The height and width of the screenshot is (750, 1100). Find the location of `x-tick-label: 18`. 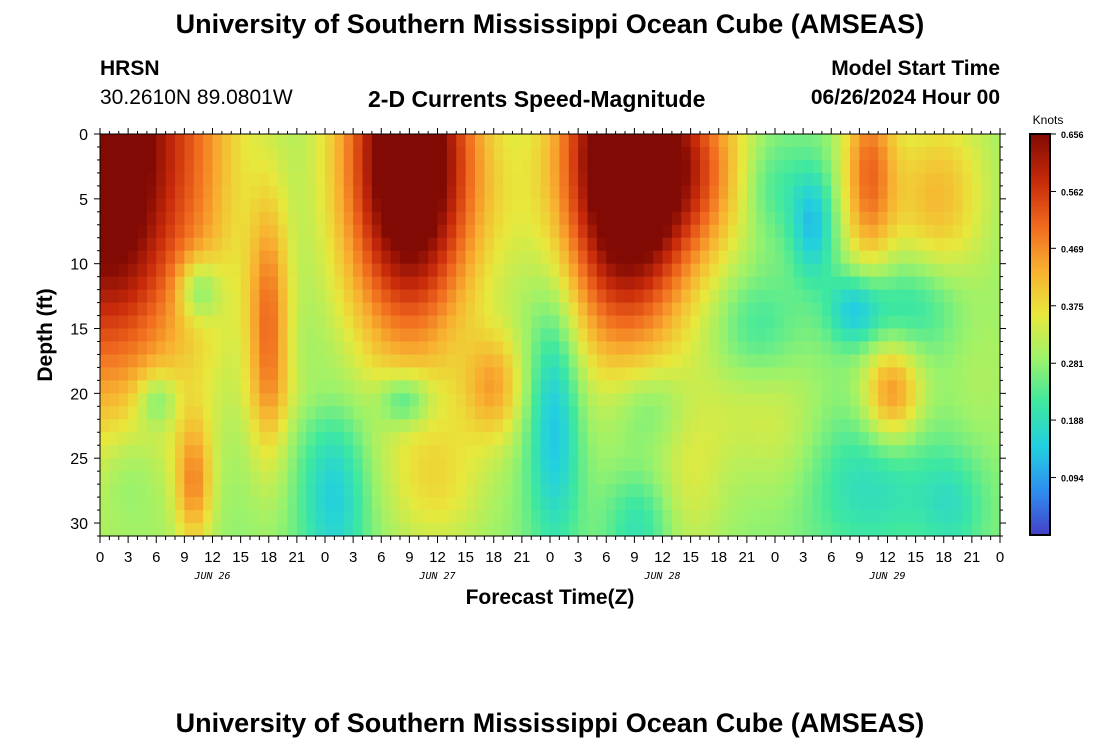

x-tick-label: 18 is located at coordinates (718, 557).